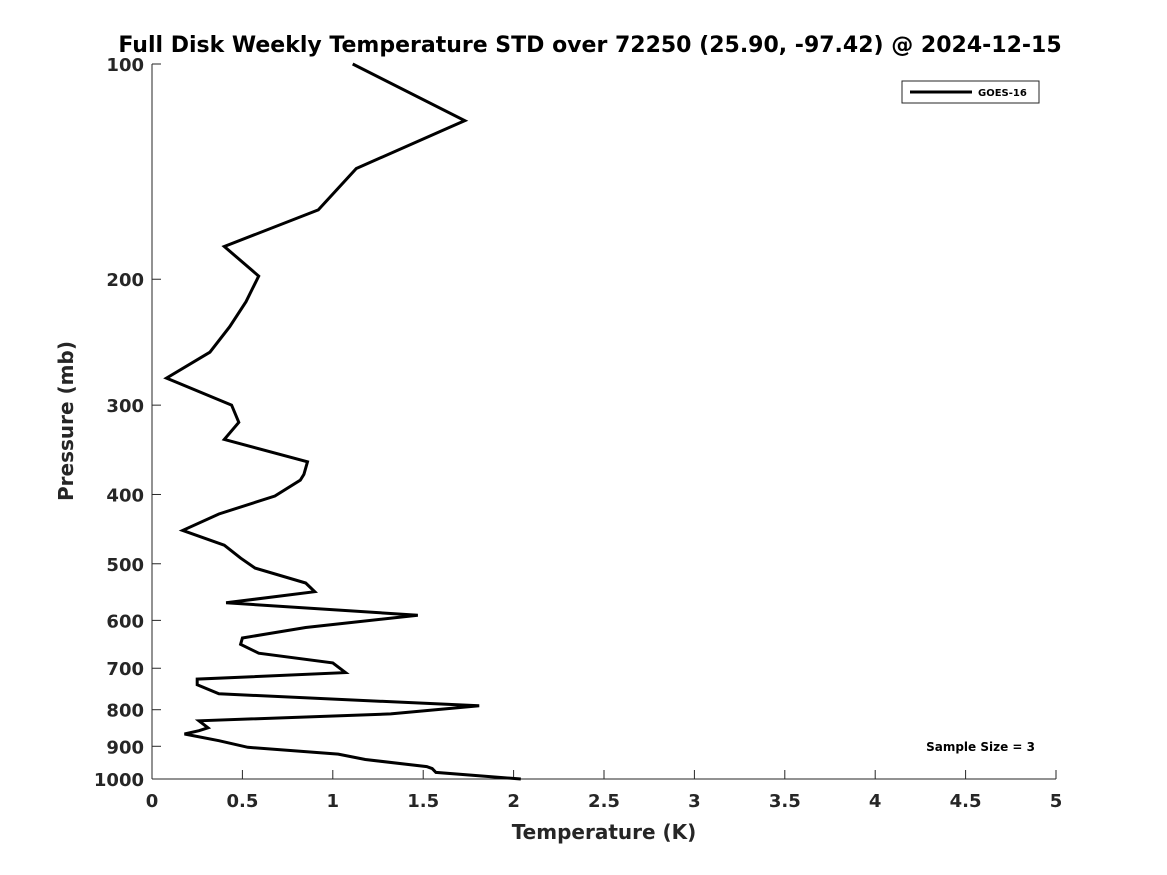 The image size is (1167, 875). I want to click on y-tick-label: 200, so click(125, 280).